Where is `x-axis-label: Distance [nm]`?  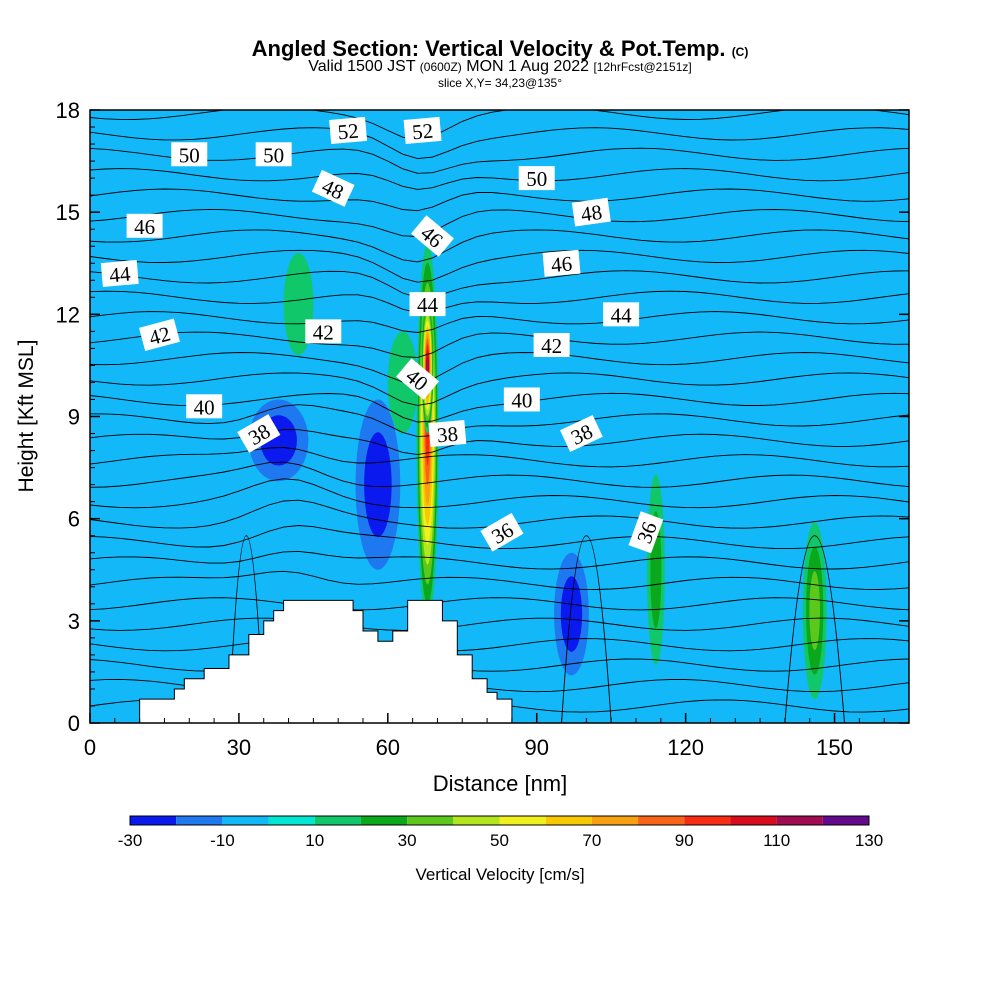
x-axis-label: Distance [nm] is located at coordinates (500, 783).